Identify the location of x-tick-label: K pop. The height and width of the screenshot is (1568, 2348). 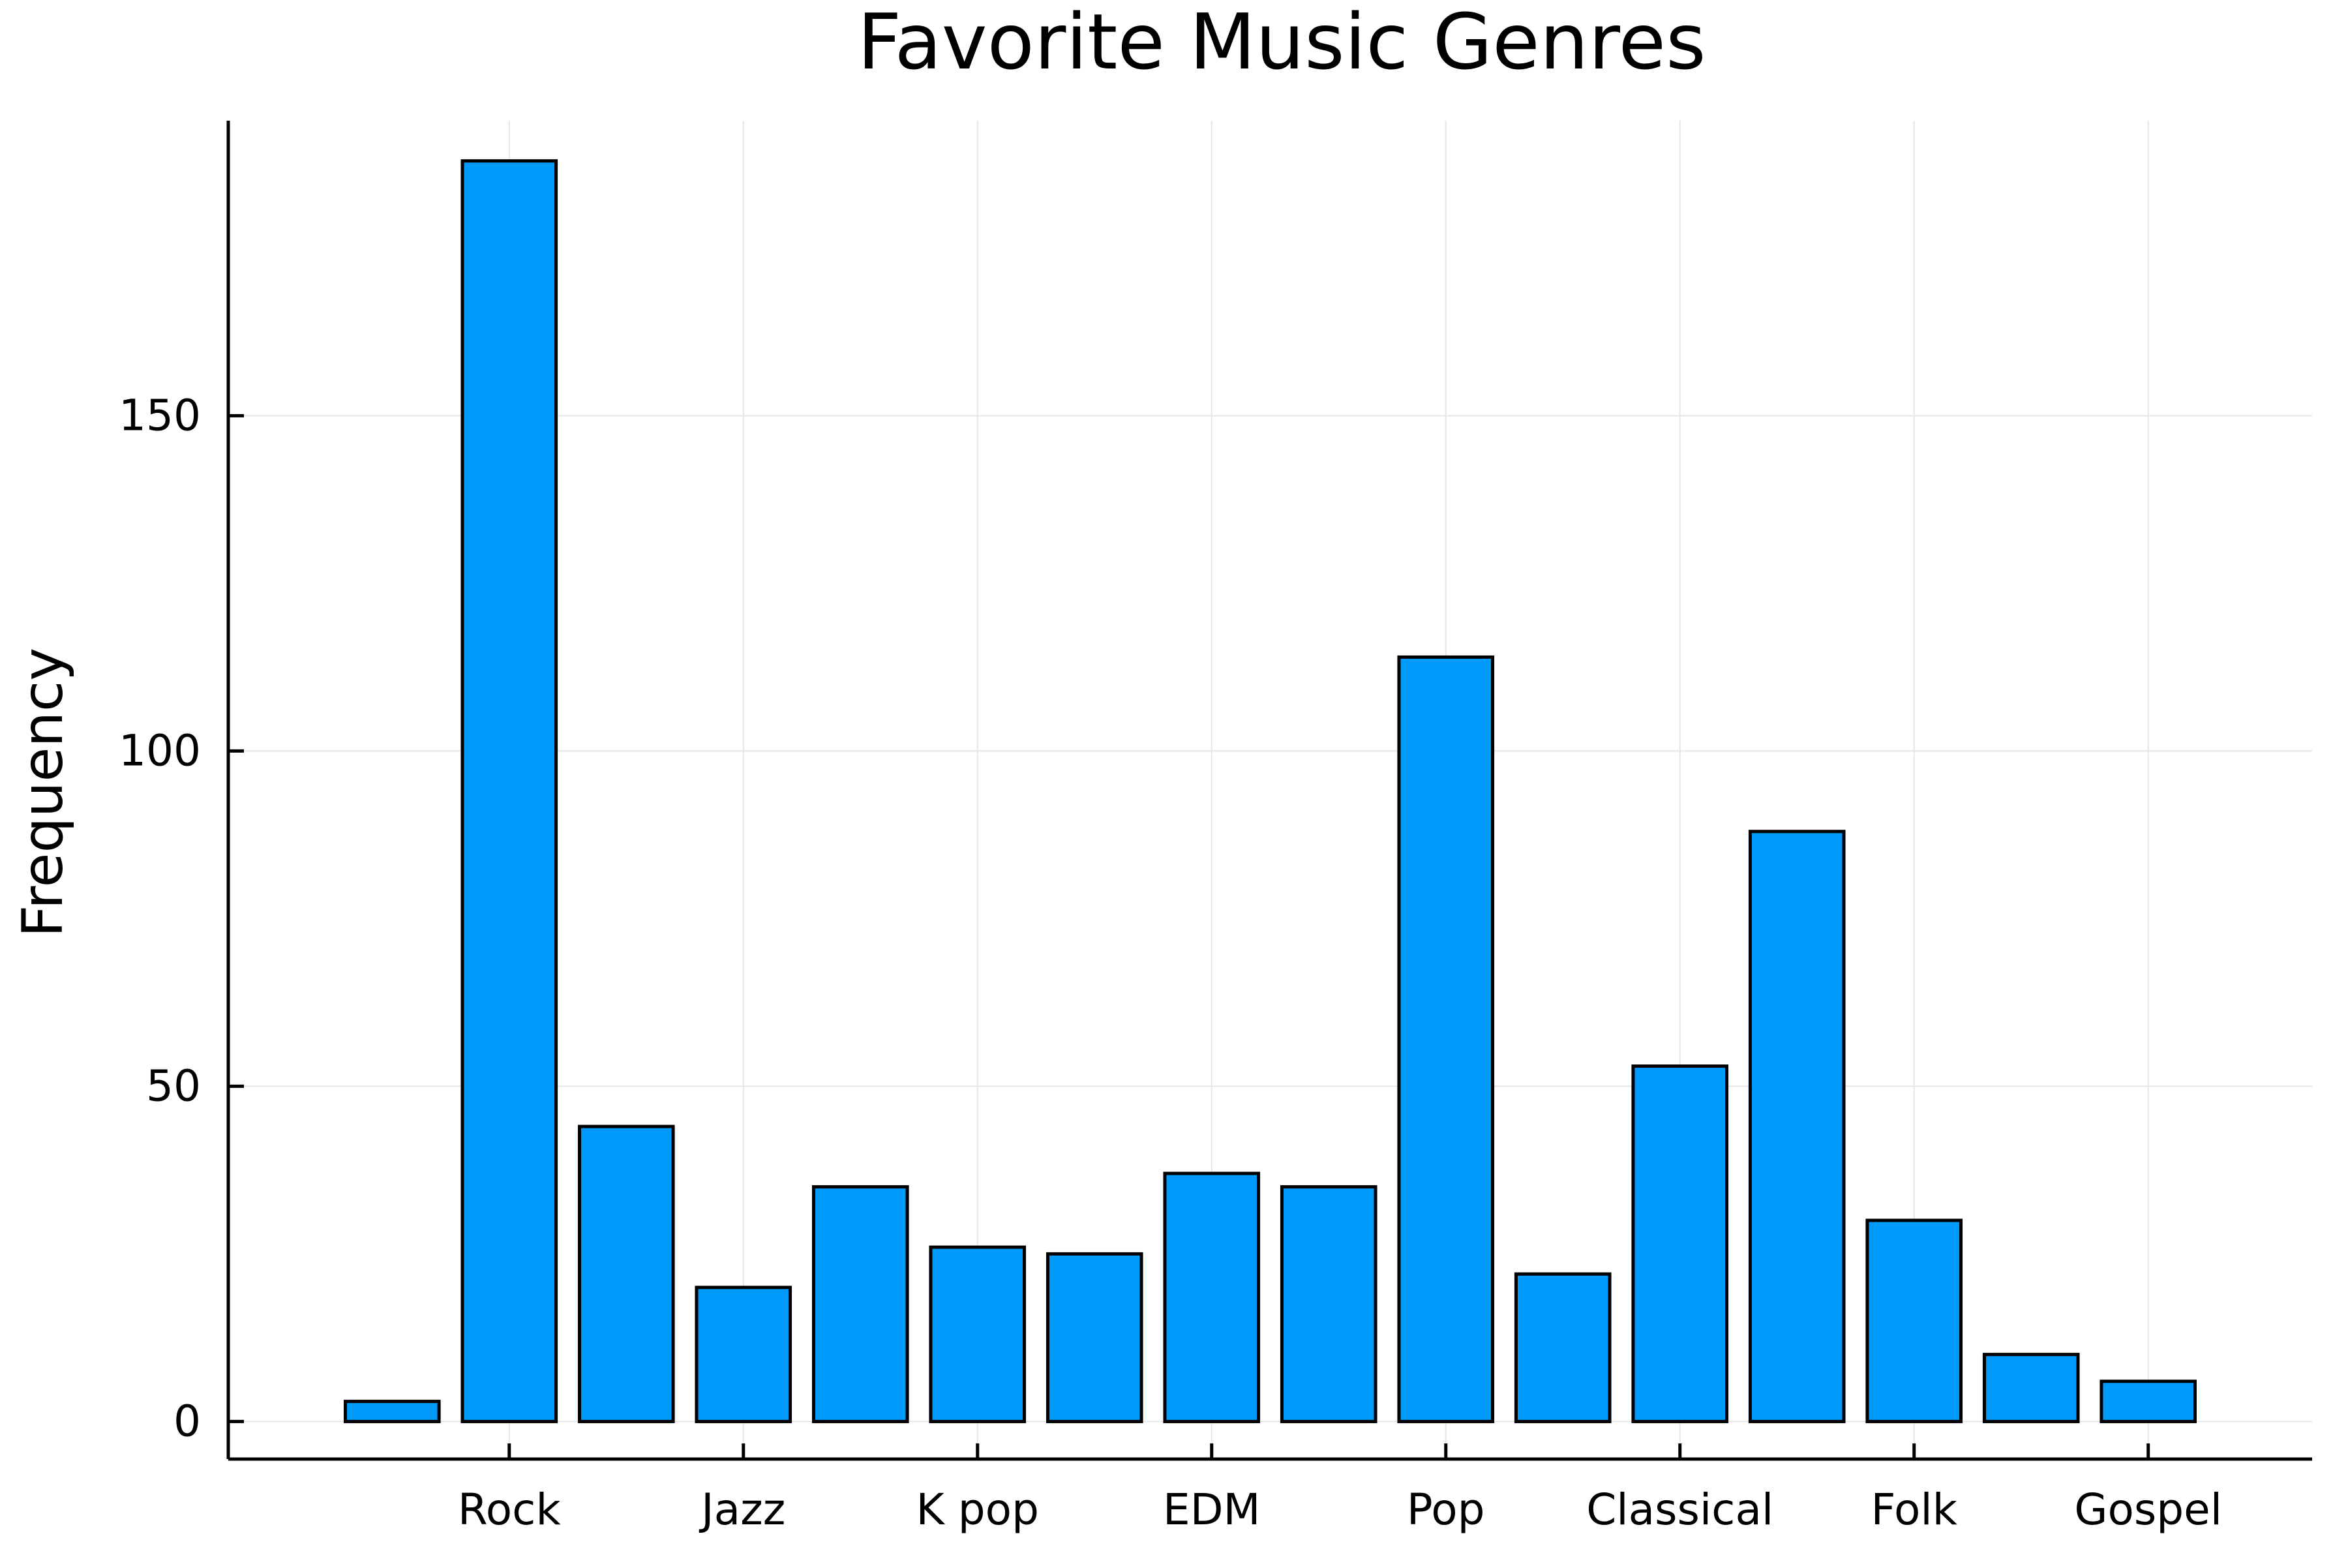
(978, 1510).